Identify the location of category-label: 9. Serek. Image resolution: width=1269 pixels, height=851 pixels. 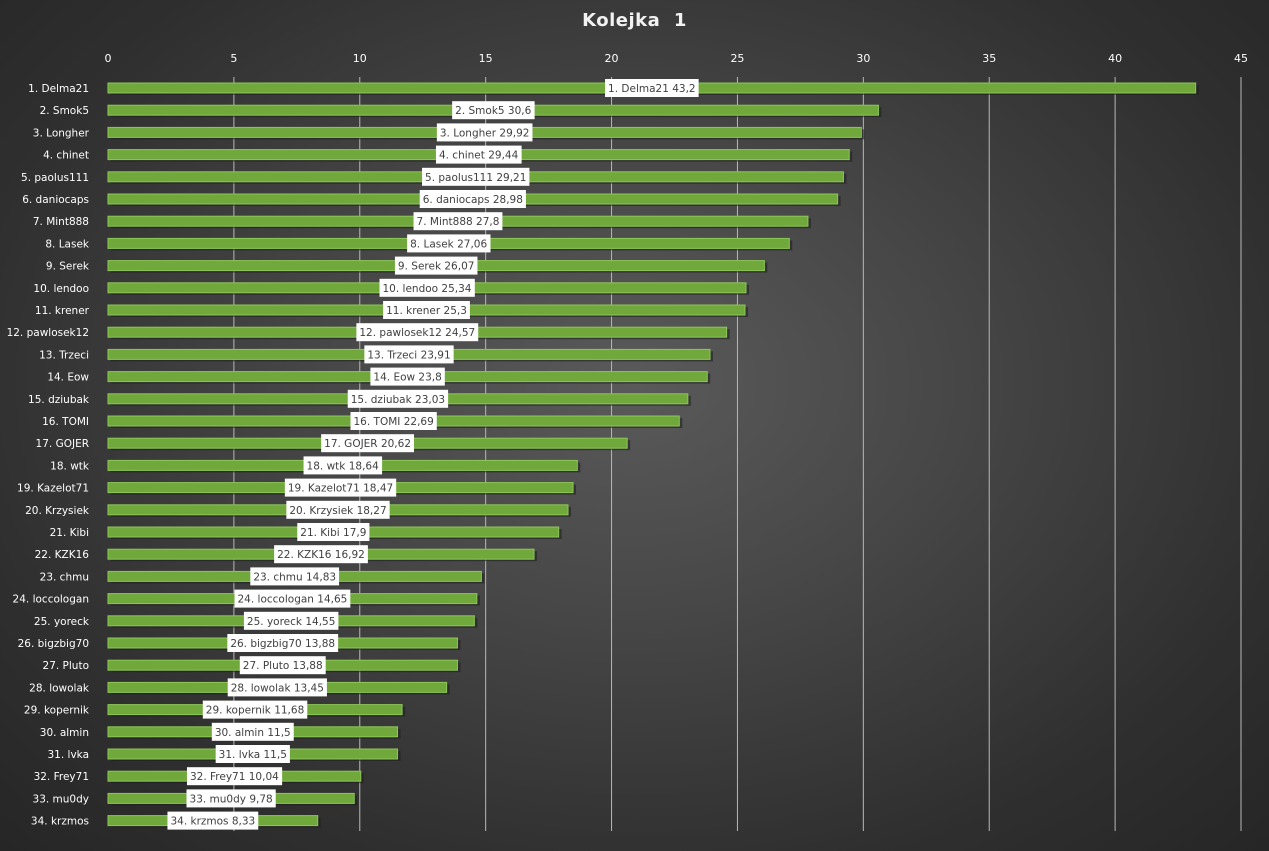
(68, 267).